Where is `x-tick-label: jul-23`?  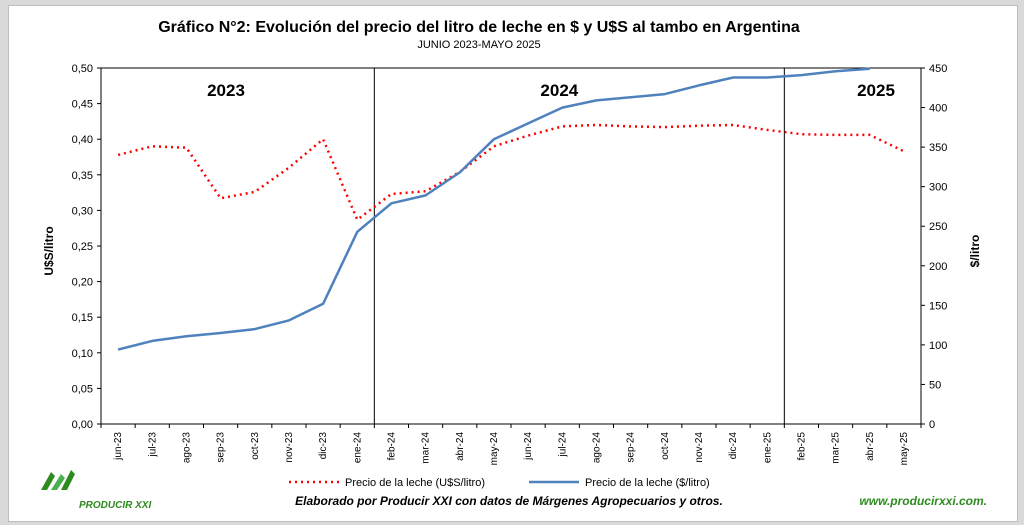
x-tick-label: jul-23 is located at coordinates (152, 445).